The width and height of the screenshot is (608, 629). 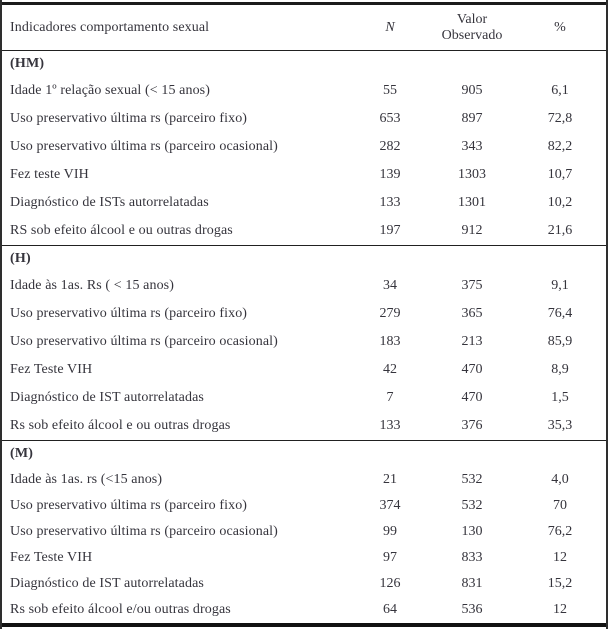 What do you see at coordinates (472, 175) in the screenshot?
I see `valor-observado-value: 1303` at bounding box center [472, 175].